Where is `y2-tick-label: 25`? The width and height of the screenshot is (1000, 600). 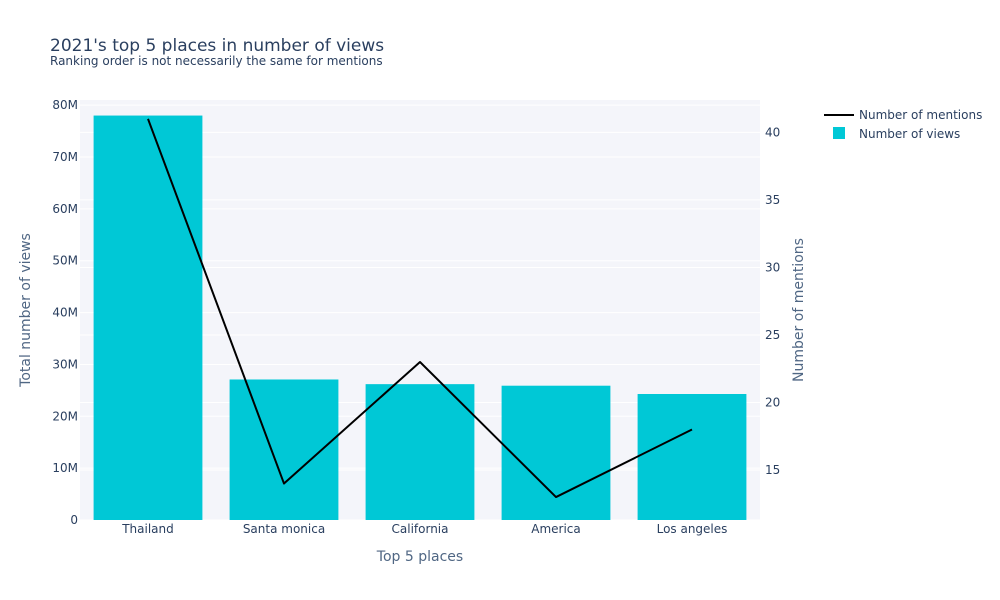
y2-tick-label: 25 is located at coordinates (772, 335).